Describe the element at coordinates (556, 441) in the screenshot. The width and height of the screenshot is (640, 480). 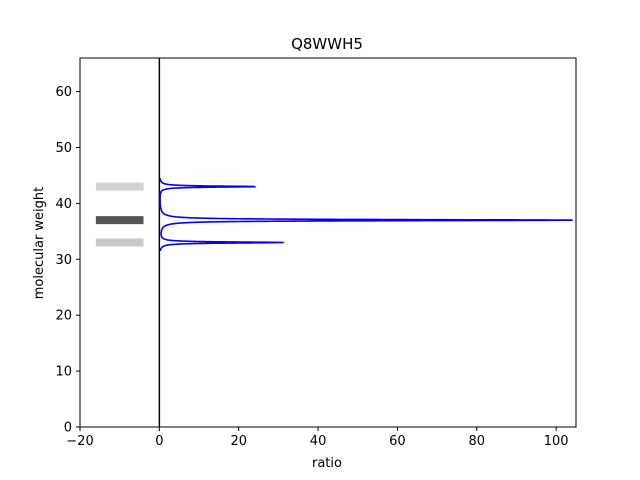
I see `x-tick-label: 100` at that location.